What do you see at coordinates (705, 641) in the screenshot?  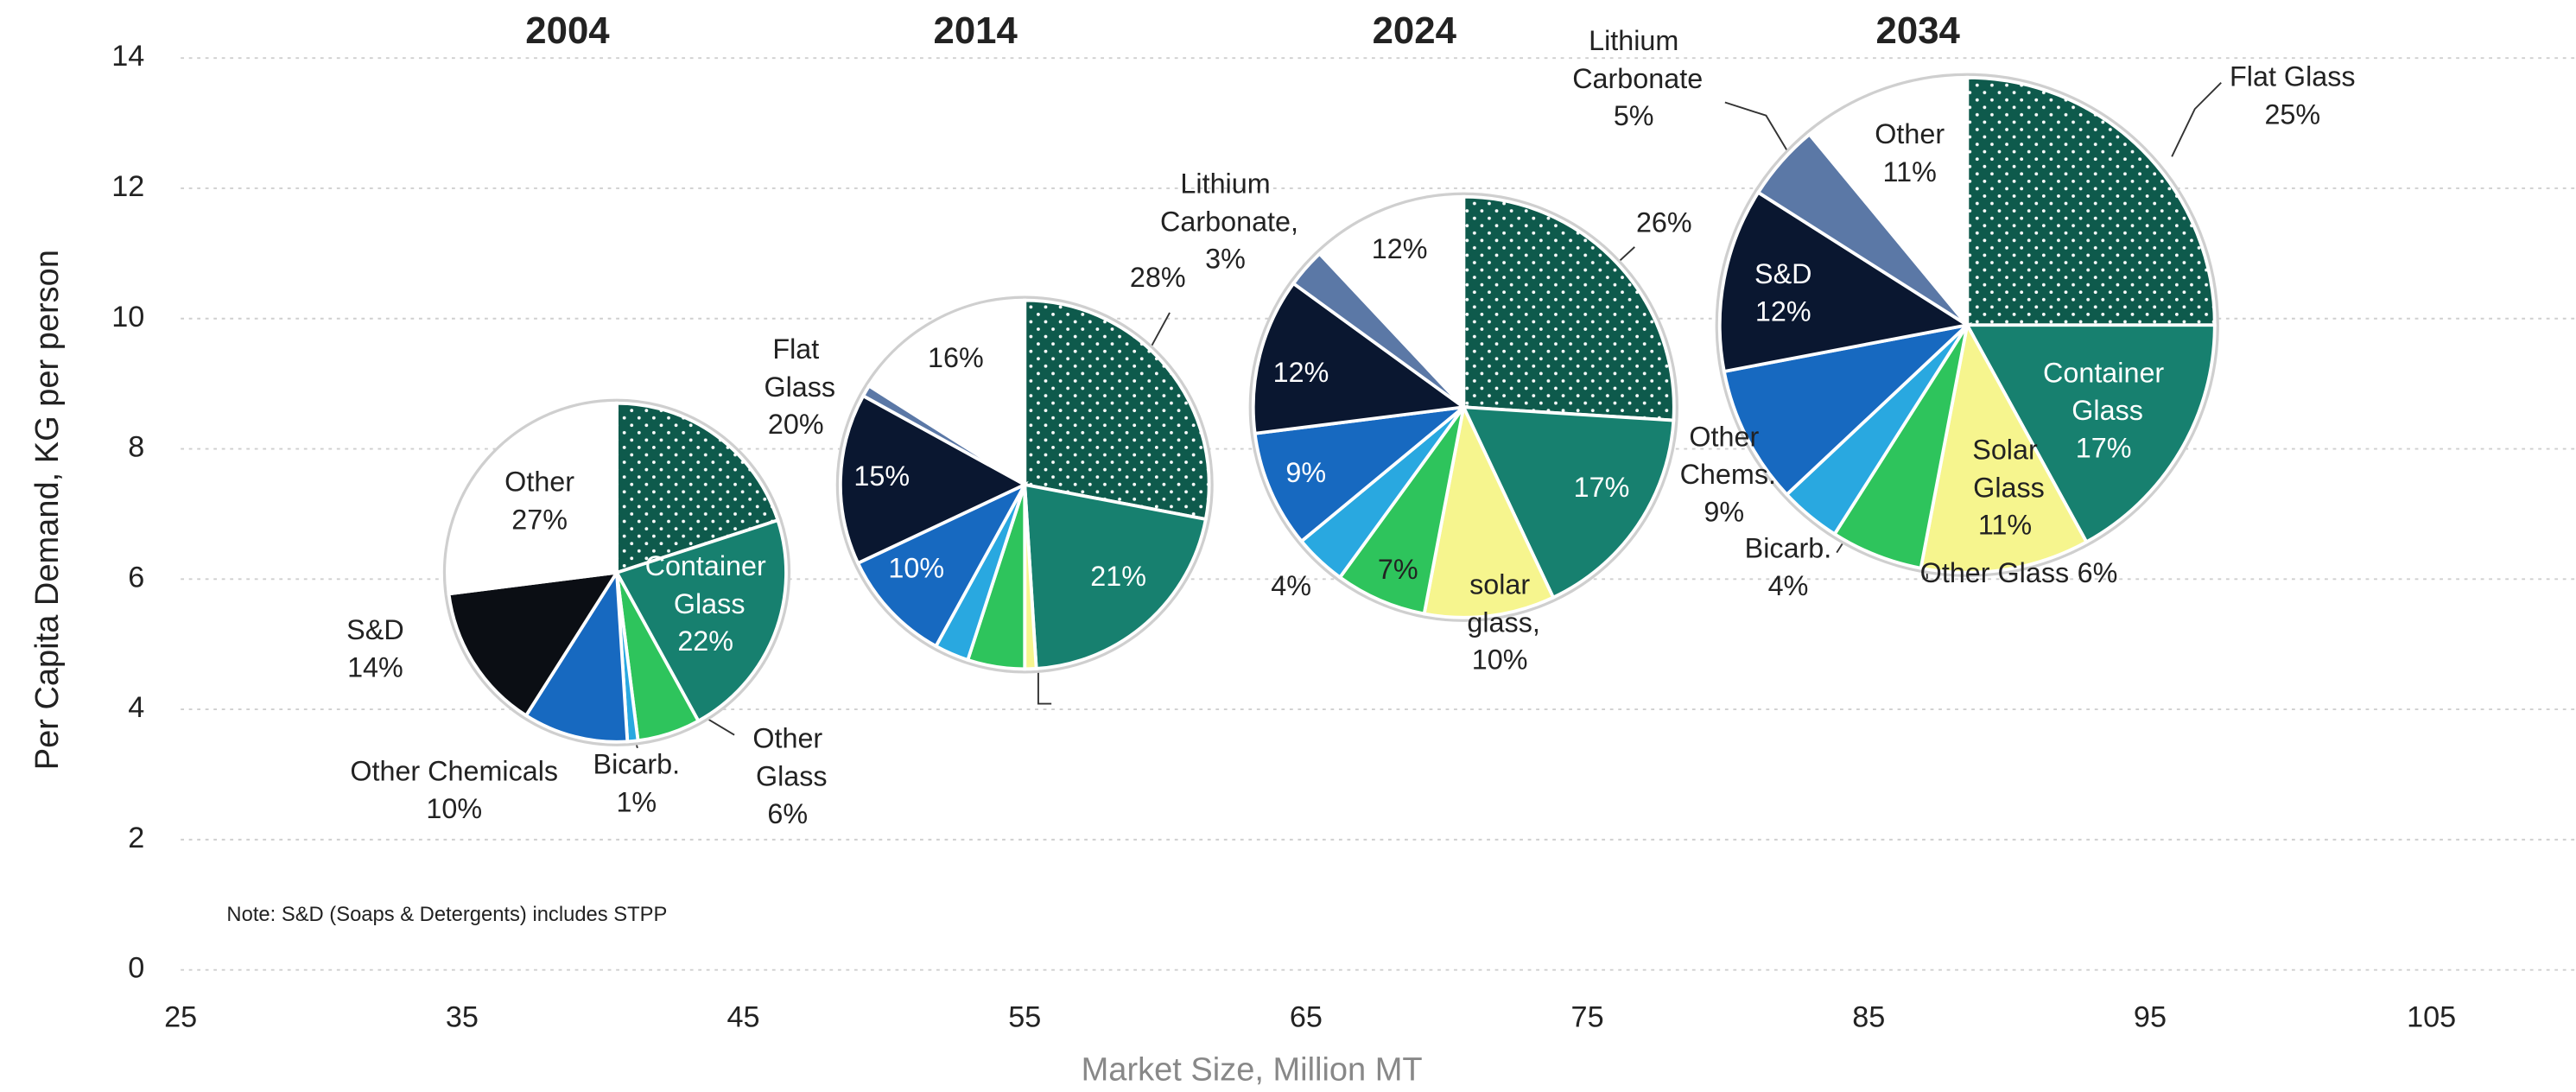 I see `value-label: 22%` at bounding box center [705, 641].